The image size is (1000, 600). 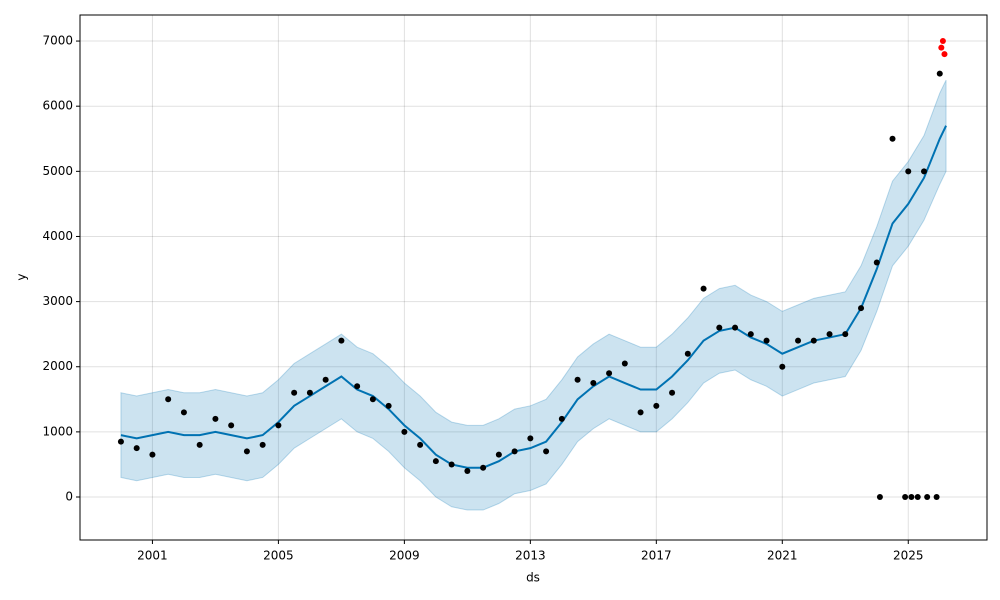 What do you see at coordinates (908, 556) in the screenshot?
I see `x-tick-label: 2025` at bounding box center [908, 556].